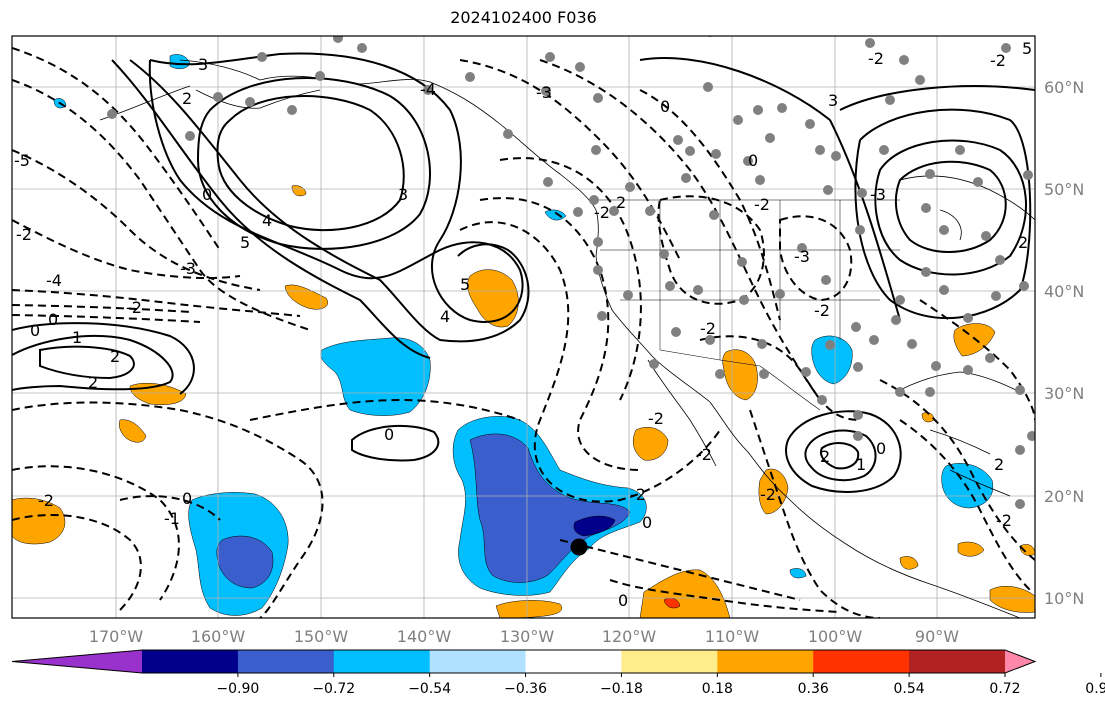  Describe the element at coordinates (1064, 598) in the screenshot. I see `lat-label: 10°N` at that location.